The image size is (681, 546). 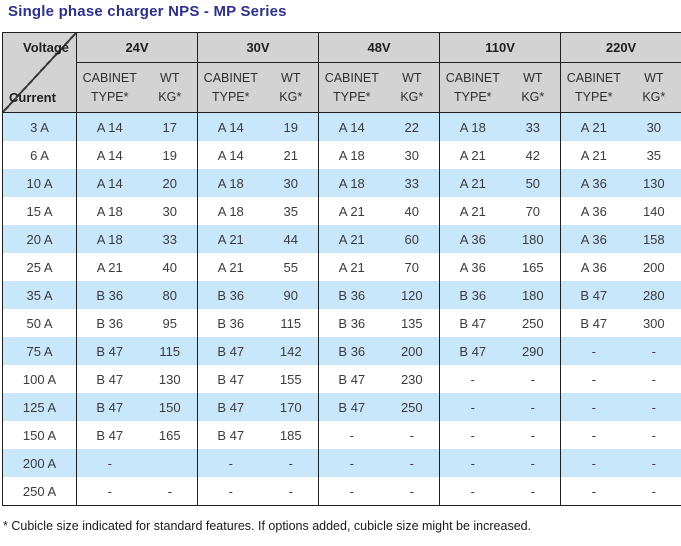 I want to click on cell-weight: 20, so click(x=170, y=183).